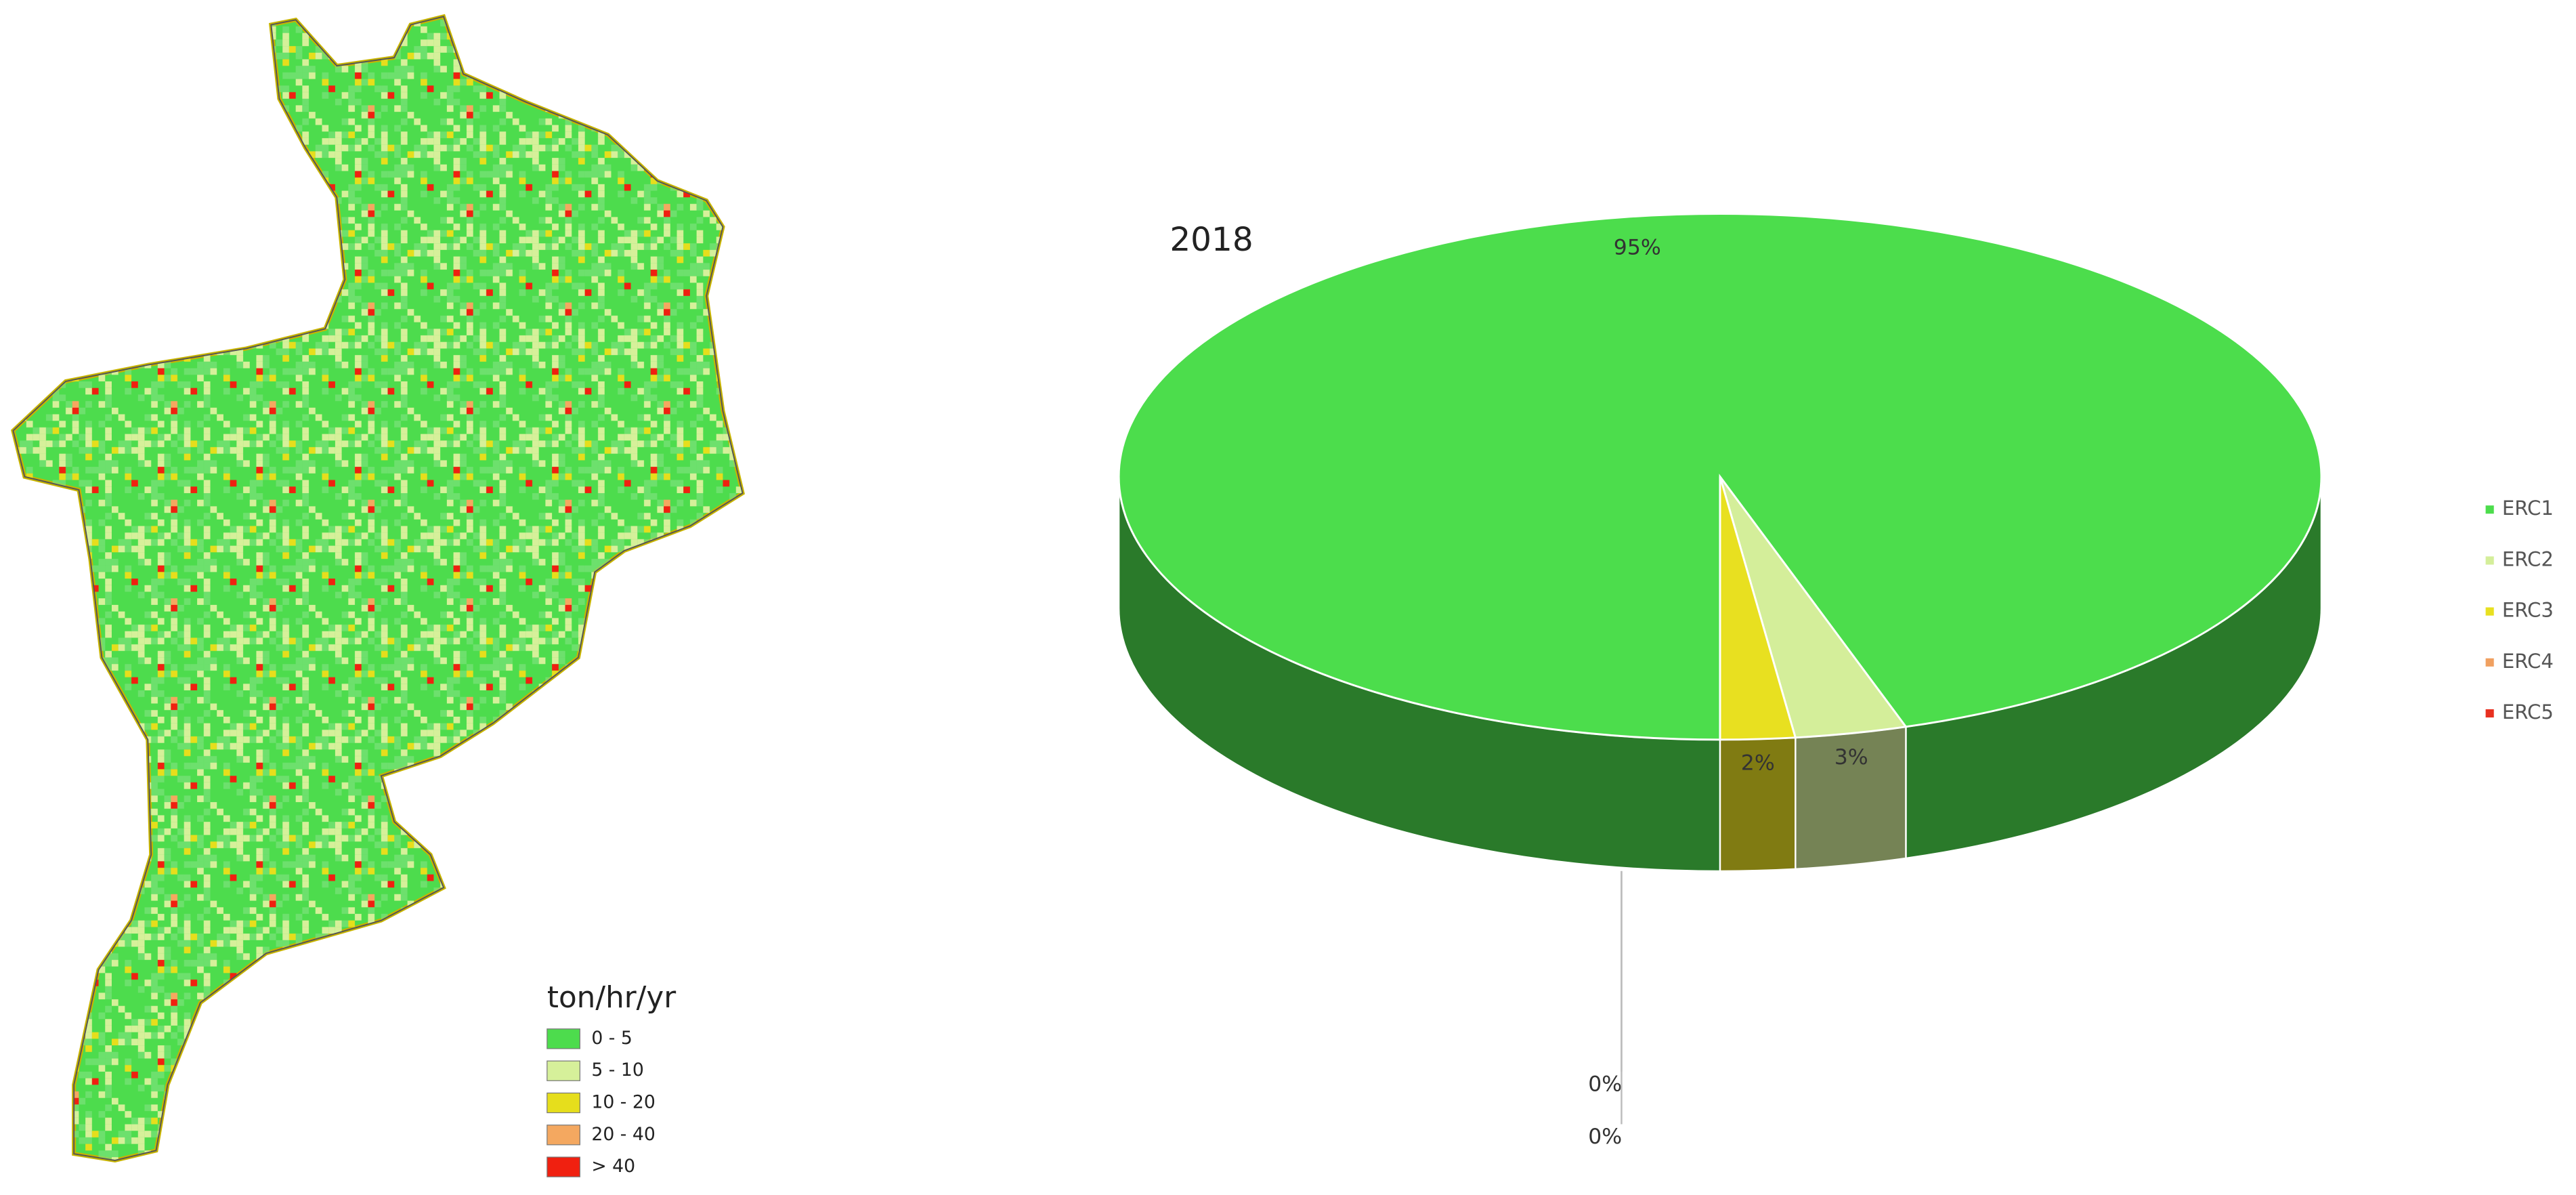  What do you see at coordinates (623, 1134) in the screenshot?
I see `map-legend-label: 20 - 40` at bounding box center [623, 1134].